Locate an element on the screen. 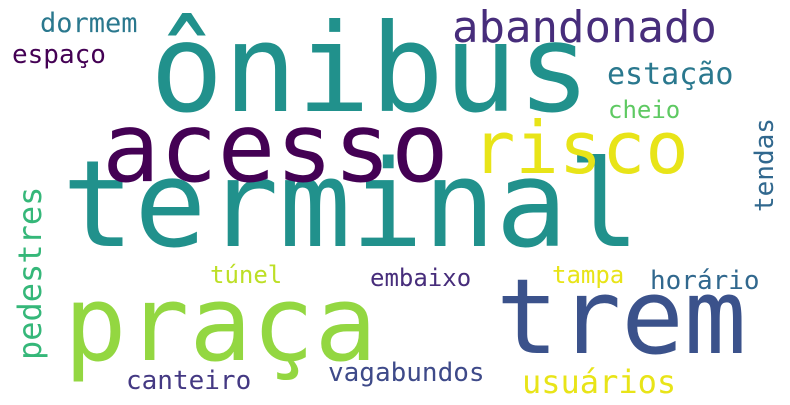 Image resolution: width=790 pixels, height=405 pixels. word-tendas: tendas is located at coordinates (765, 165).